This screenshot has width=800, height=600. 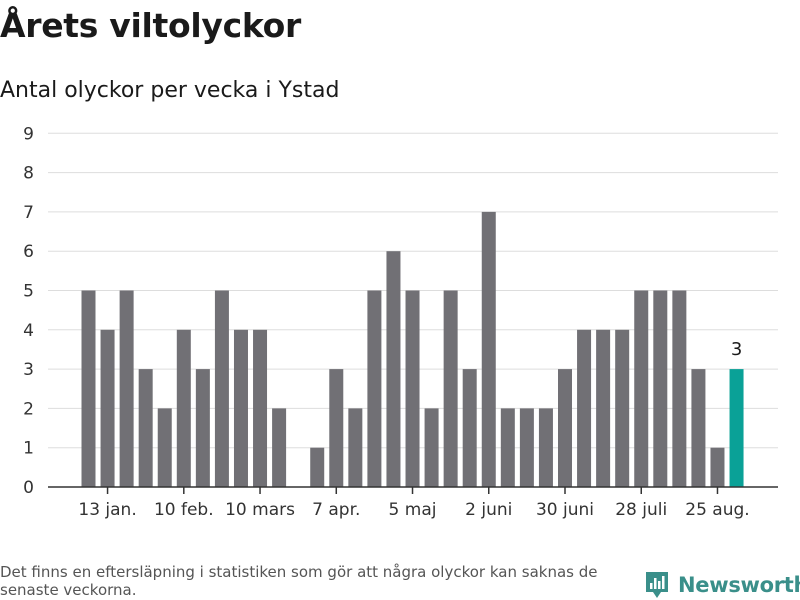 I want to click on x-tick-label: 28 juli, so click(x=641, y=510).